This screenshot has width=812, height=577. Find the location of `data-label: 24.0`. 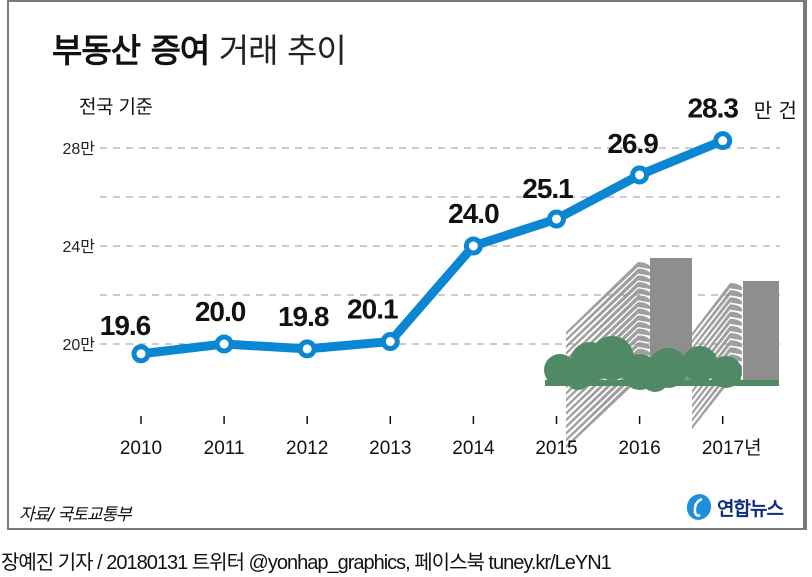

data-label: 24.0 is located at coordinates (473, 213).